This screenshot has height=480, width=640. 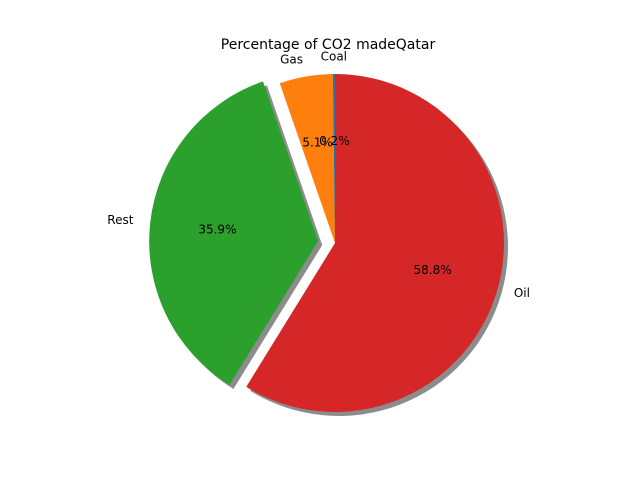 What do you see at coordinates (334, 141) in the screenshot?
I see `slice-percent-coal: 0.2%` at bounding box center [334, 141].